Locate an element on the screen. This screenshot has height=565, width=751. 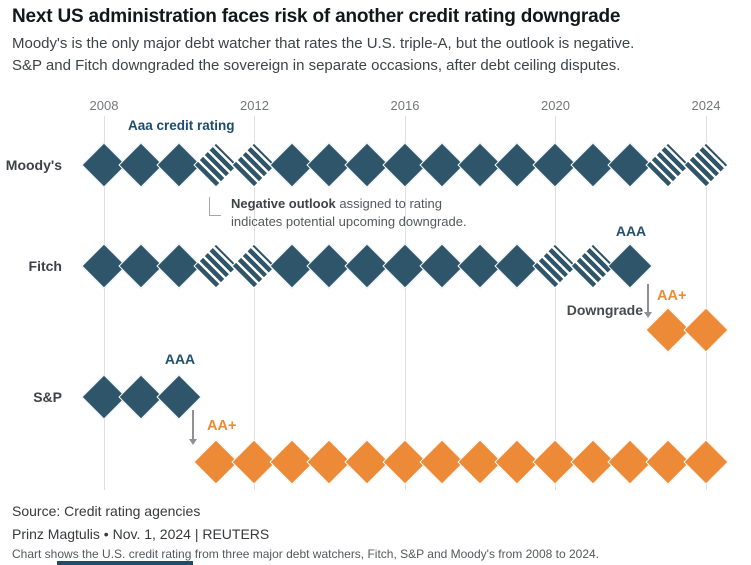
year-label-2008: 2008 is located at coordinates (104, 105).